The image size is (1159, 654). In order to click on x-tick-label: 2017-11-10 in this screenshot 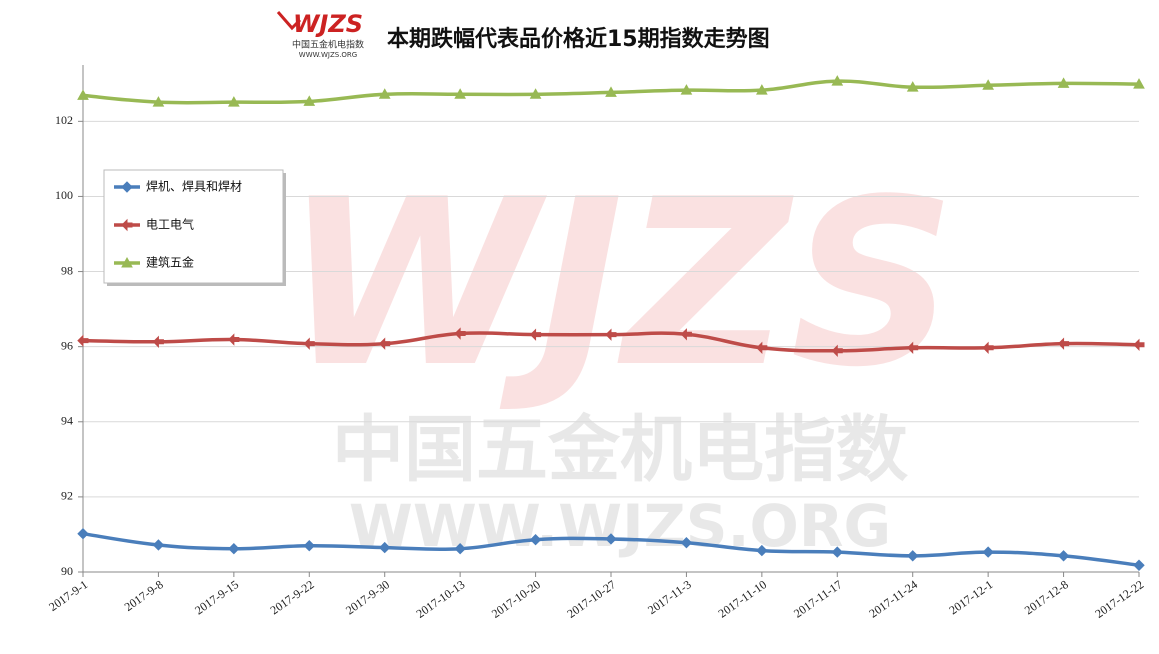, I will do `click(743, 598)`.